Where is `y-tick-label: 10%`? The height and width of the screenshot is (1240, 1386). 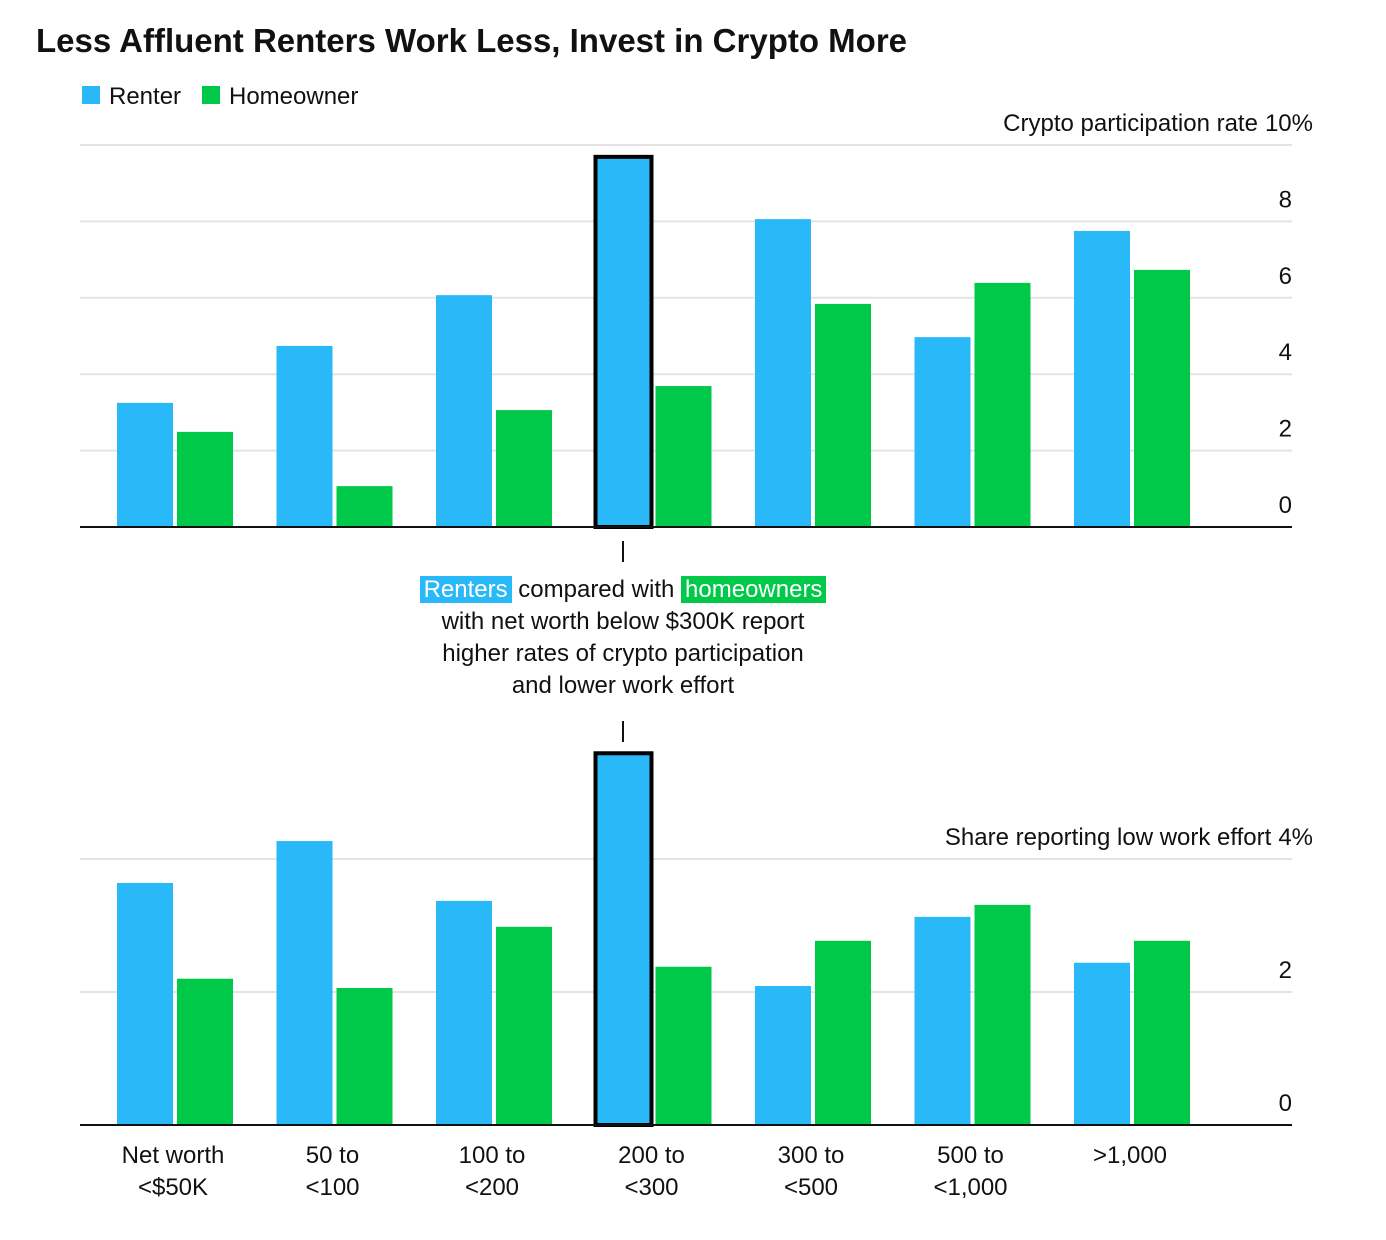
y-tick-label: 10% is located at coordinates (1289, 123).